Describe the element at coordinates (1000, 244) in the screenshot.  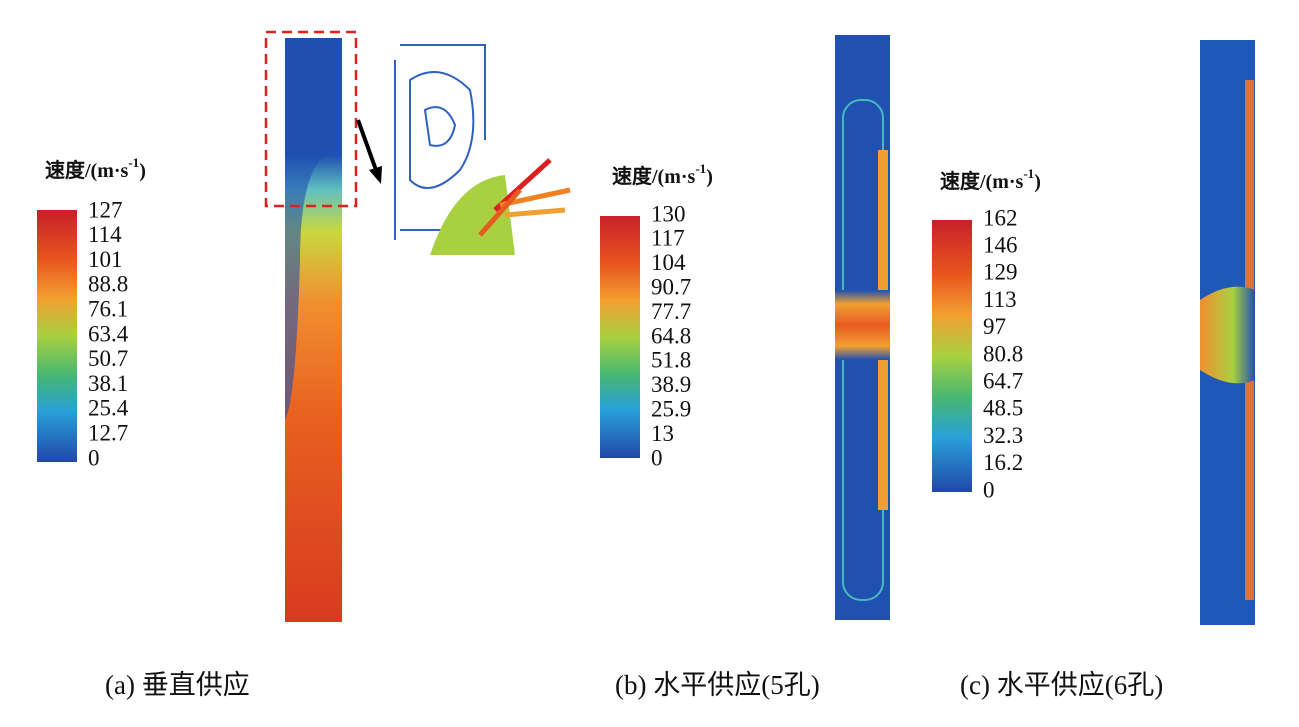
I see `colorbar-tick-label: 146` at that location.